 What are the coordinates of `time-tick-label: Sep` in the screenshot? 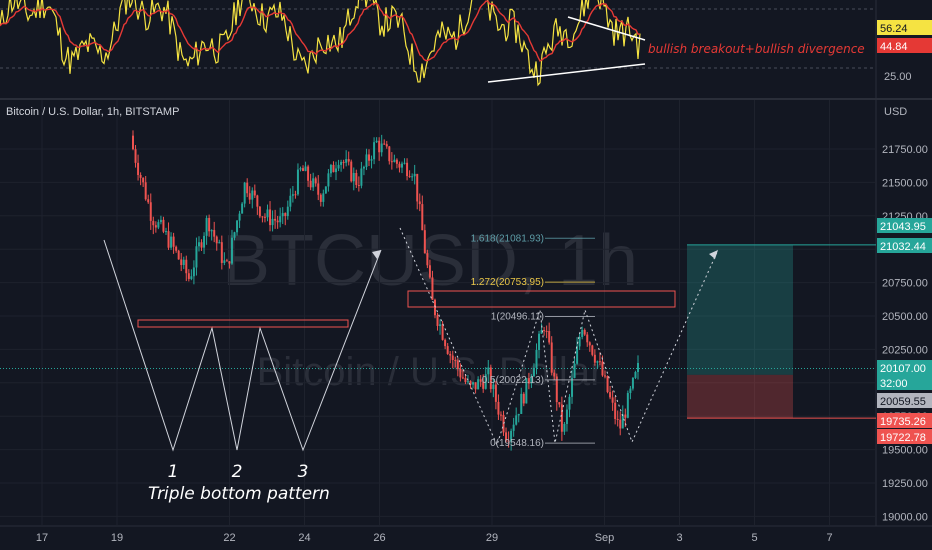 It's located at (605, 538).